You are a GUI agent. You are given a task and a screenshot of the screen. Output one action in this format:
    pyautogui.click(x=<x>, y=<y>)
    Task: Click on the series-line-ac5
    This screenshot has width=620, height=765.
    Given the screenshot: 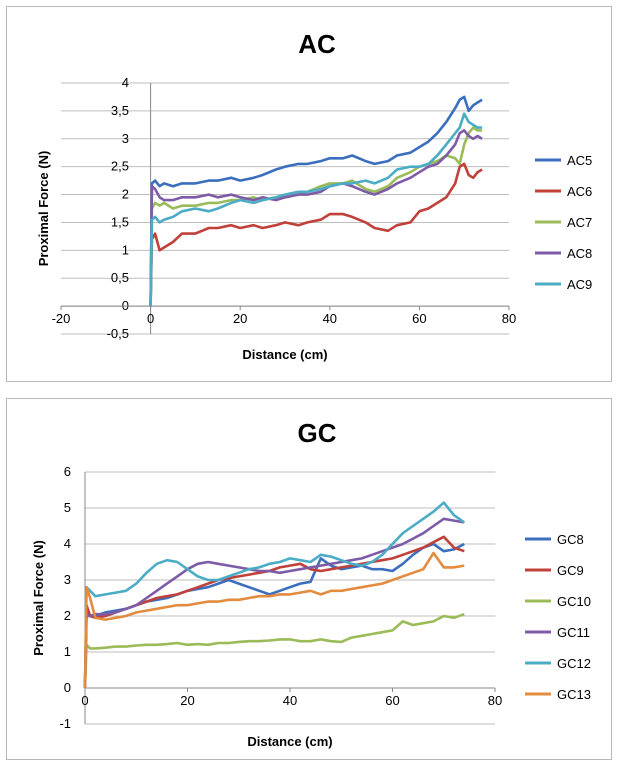 What is the action you would take?
    pyautogui.click(x=316, y=201)
    